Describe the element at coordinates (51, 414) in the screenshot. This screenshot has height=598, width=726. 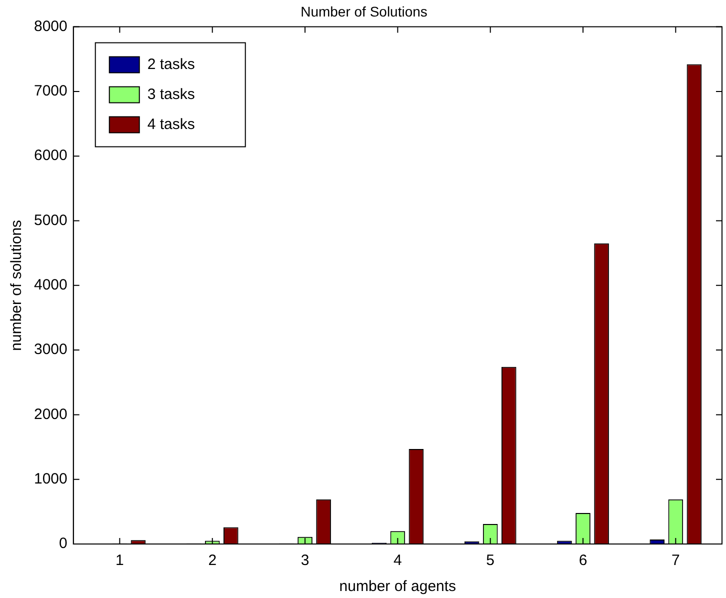
I see `y-tick-label: 2000` at that location.